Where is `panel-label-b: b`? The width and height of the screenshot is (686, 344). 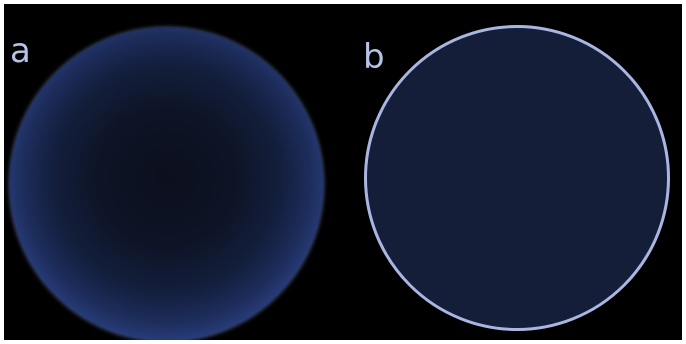 panel-label-b: b is located at coordinates (374, 57).